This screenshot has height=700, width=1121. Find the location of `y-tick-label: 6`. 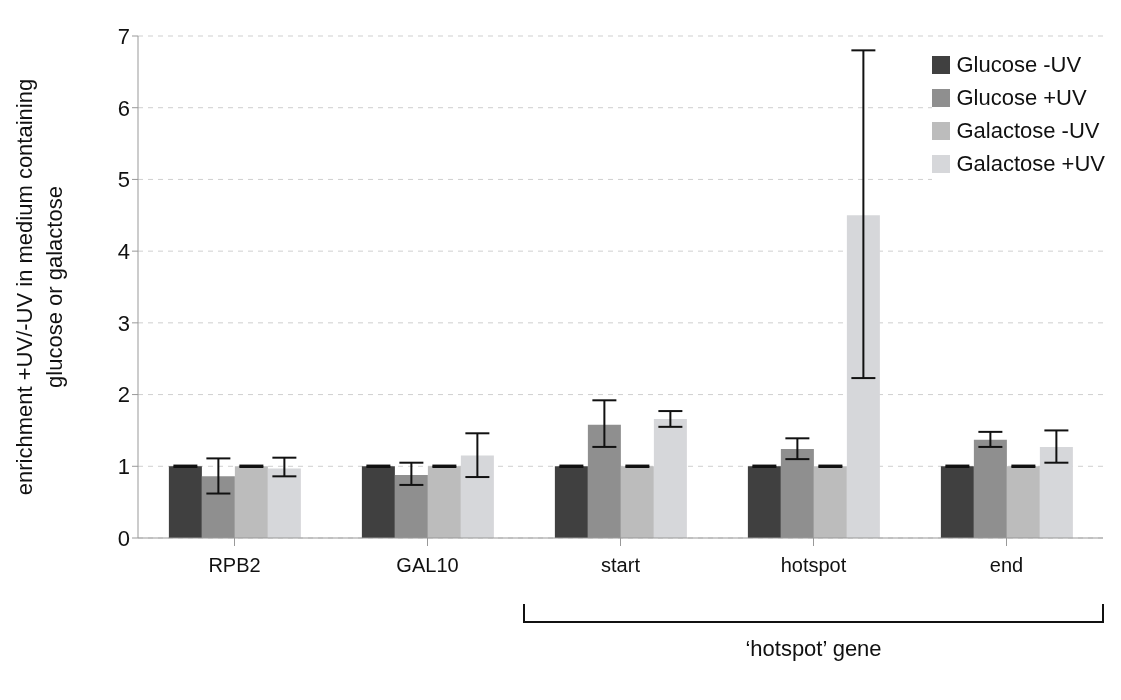

y-tick-label: 6 is located at coordinates (123, 108).